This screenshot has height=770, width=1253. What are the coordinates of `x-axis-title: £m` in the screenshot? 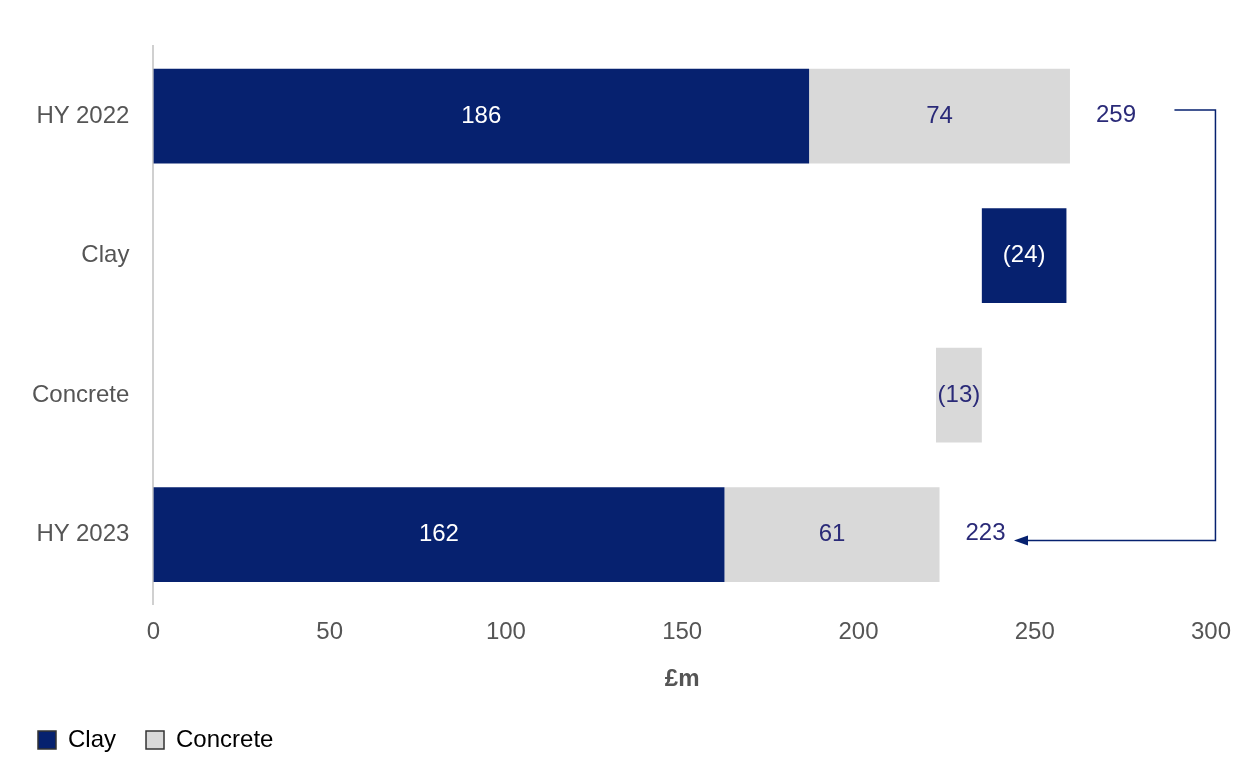 It's located at (682, 678).